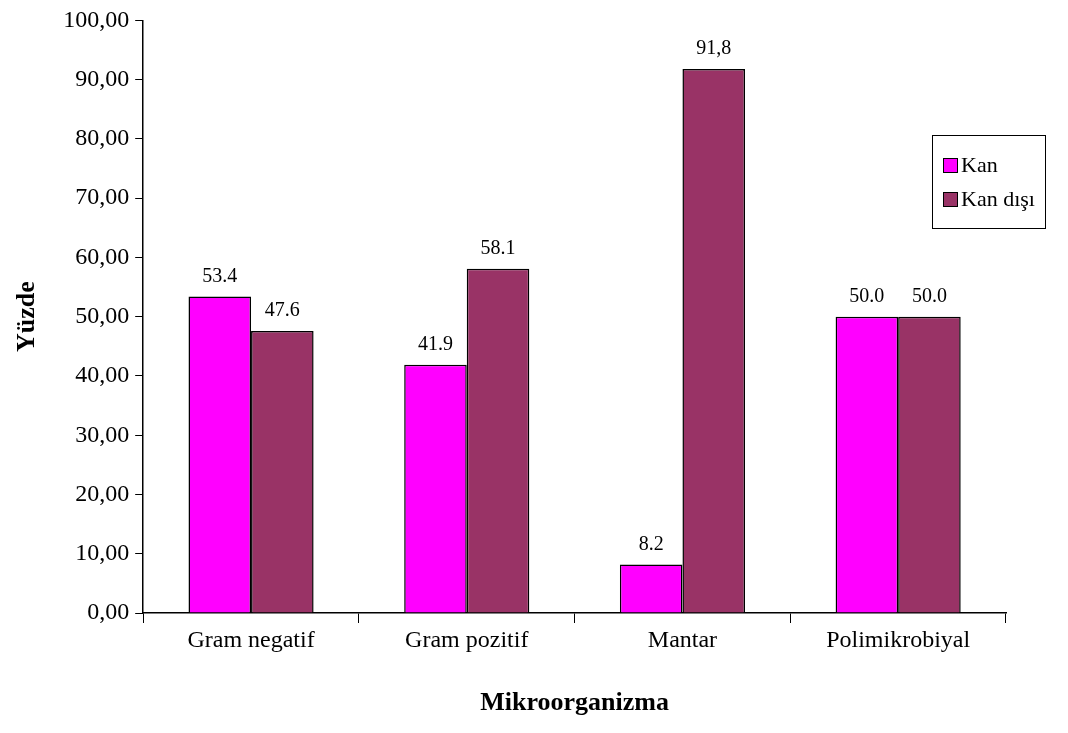  Describe the element at coordinates (102, 77) in the screenshot. I see `y-tick-label: 90,00` at that location.